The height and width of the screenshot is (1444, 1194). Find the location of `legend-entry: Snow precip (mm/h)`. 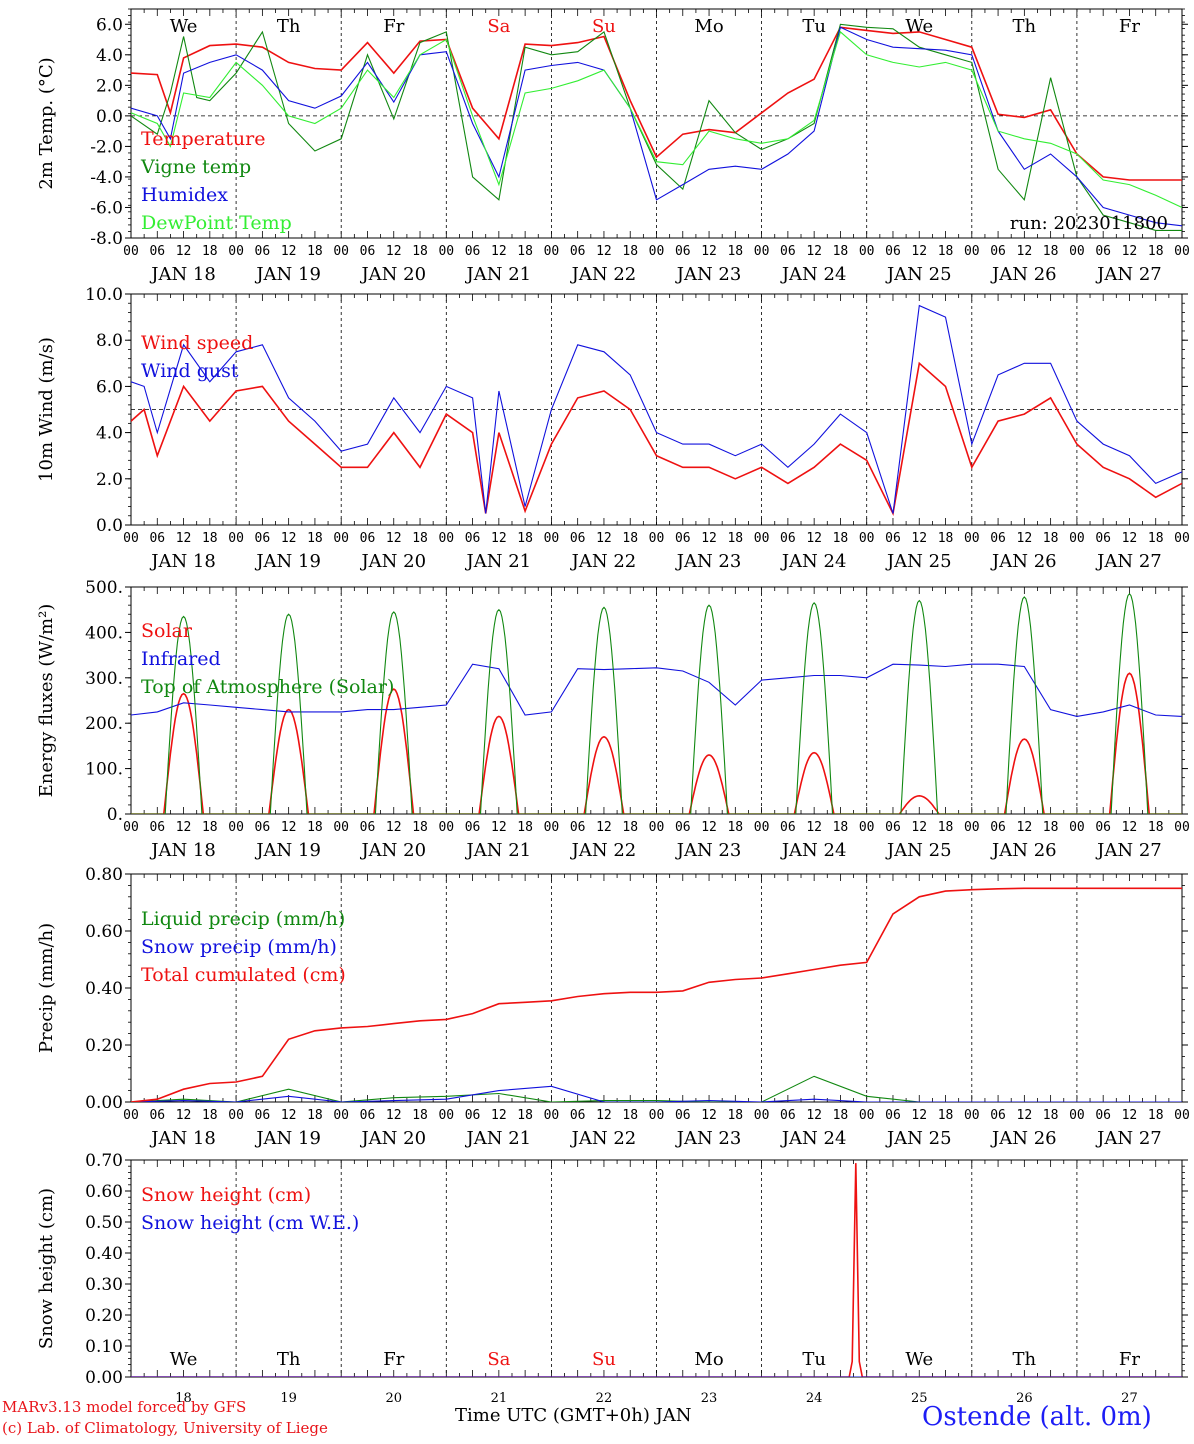

legend-entry: Snow precip (mm/h) is located at coordinates (239, 947).